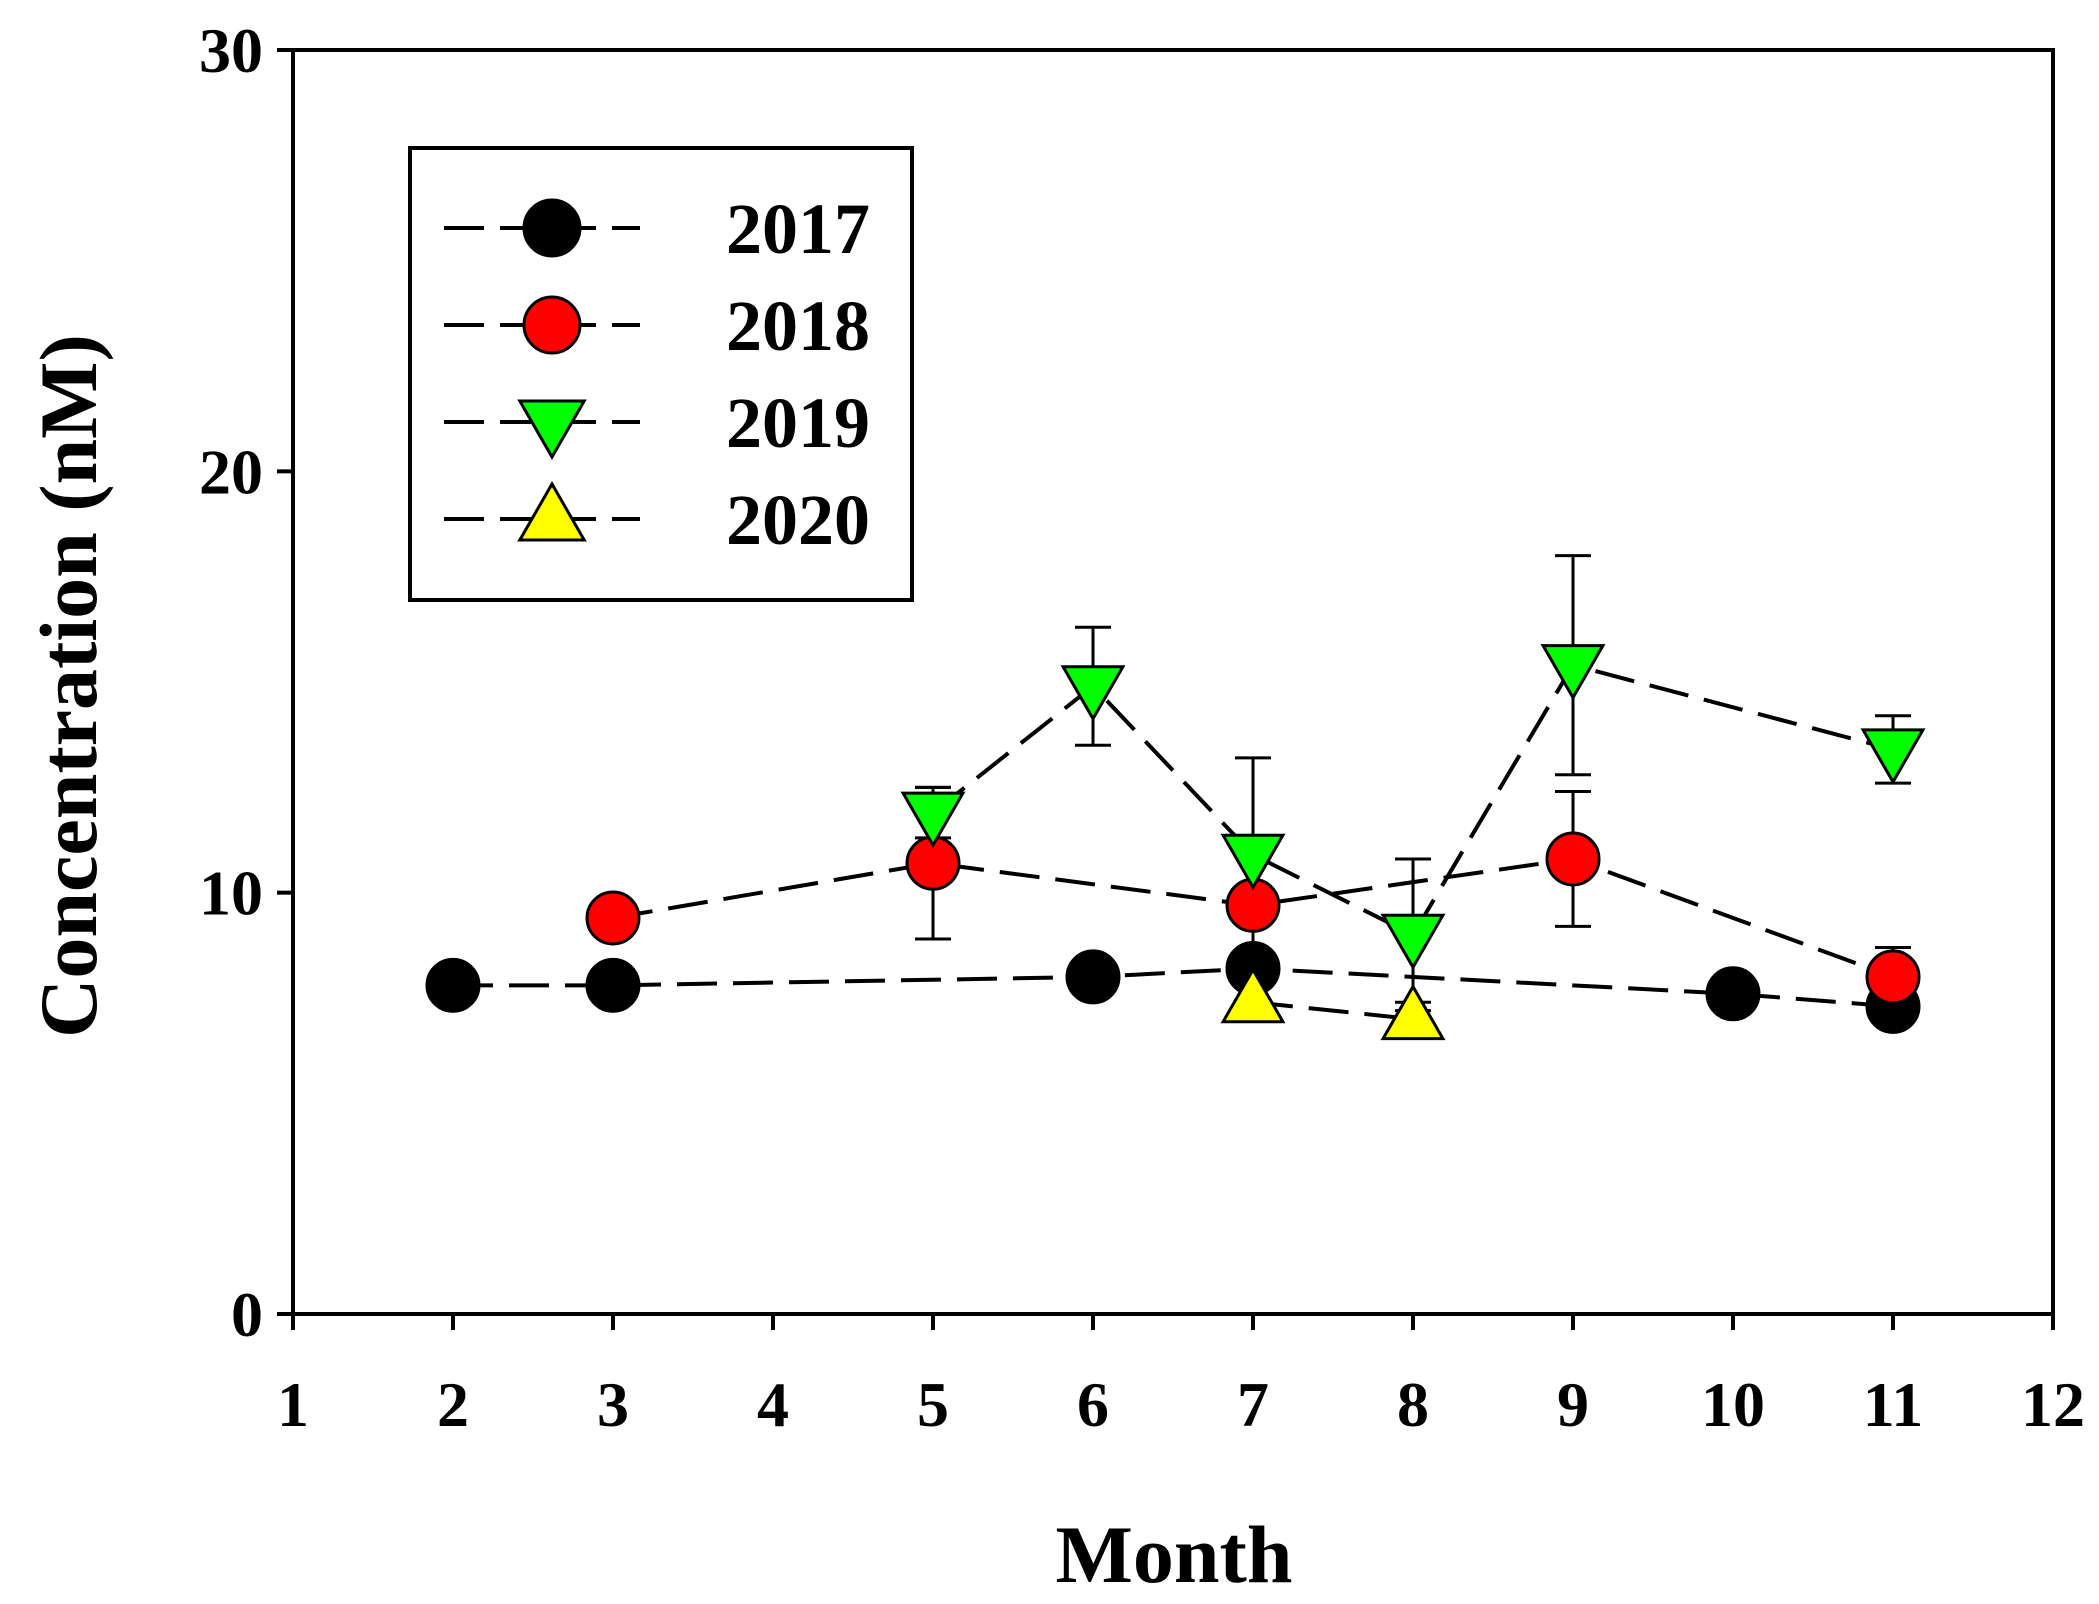  I want to click on x-tick-label: 9, so click(1573, 1404).